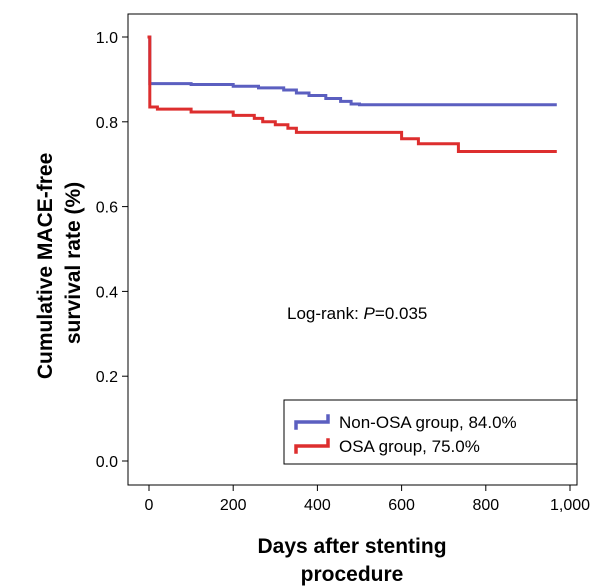 This screenshot has height=587, width=595. What do you see at coordinates (352, 574) in the screenshot?
I see `x-axis-title-line-2: procedure` at bounding box center [352, 574].